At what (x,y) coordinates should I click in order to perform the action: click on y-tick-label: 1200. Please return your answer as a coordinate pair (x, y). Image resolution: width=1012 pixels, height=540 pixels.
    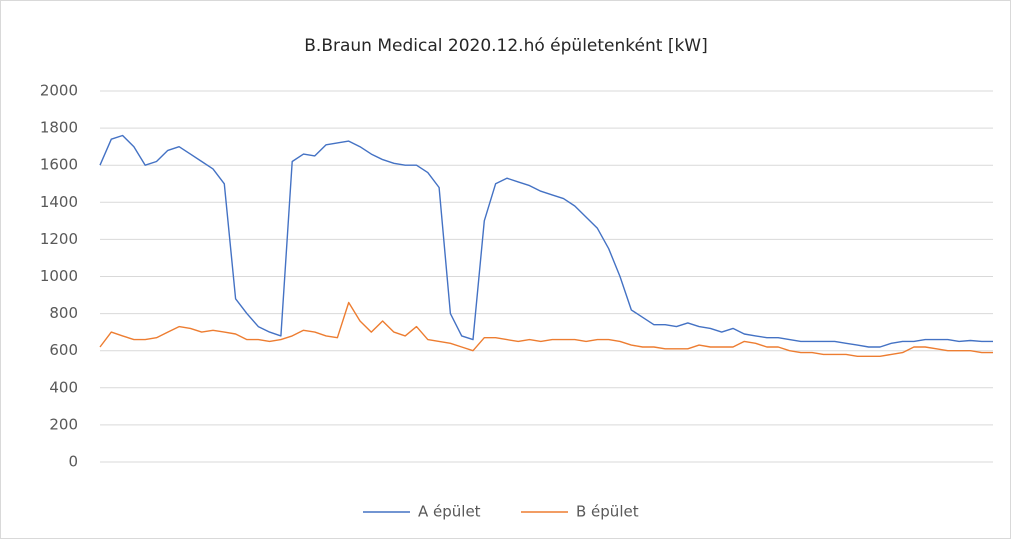
    Looking at the image, I should click on (59, 239).